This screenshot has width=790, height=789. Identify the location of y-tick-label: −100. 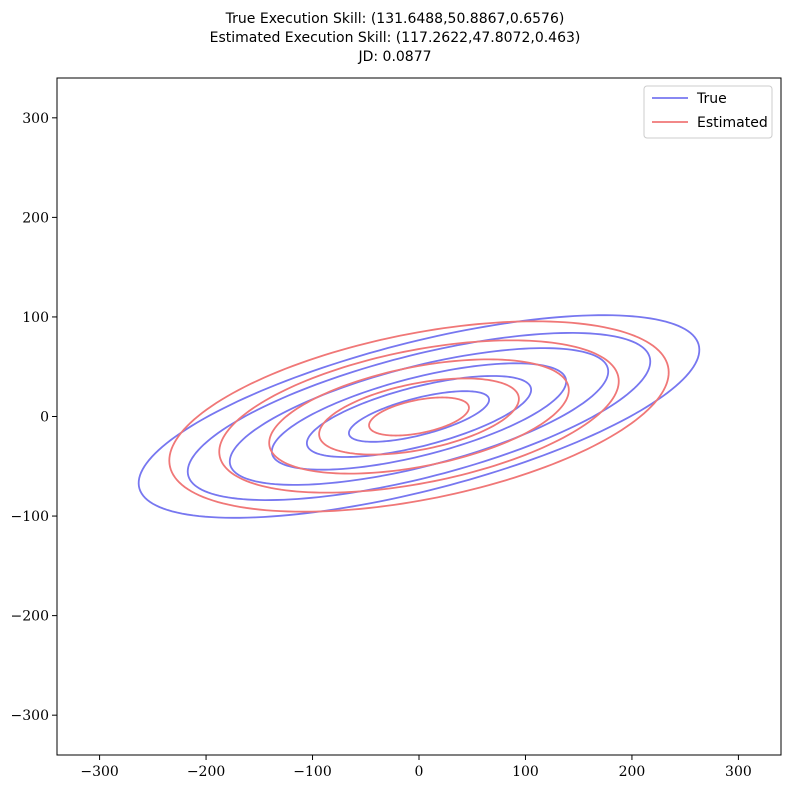
(30, 517).